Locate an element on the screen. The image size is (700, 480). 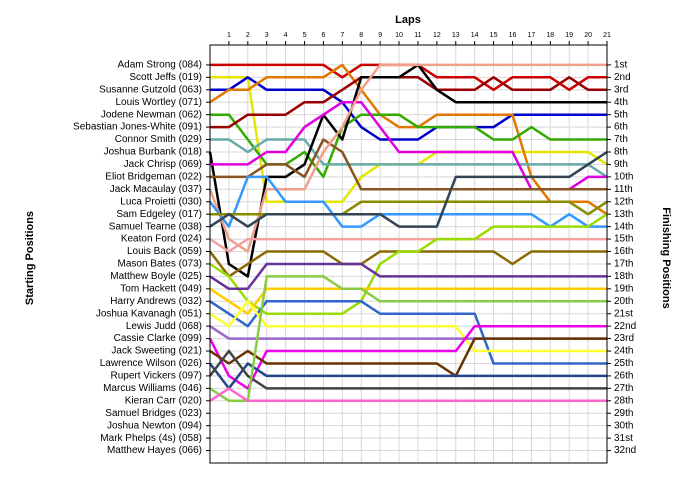
y-tick-label: Eliot Bridgeman (022) is located at coordinates (153, 177).